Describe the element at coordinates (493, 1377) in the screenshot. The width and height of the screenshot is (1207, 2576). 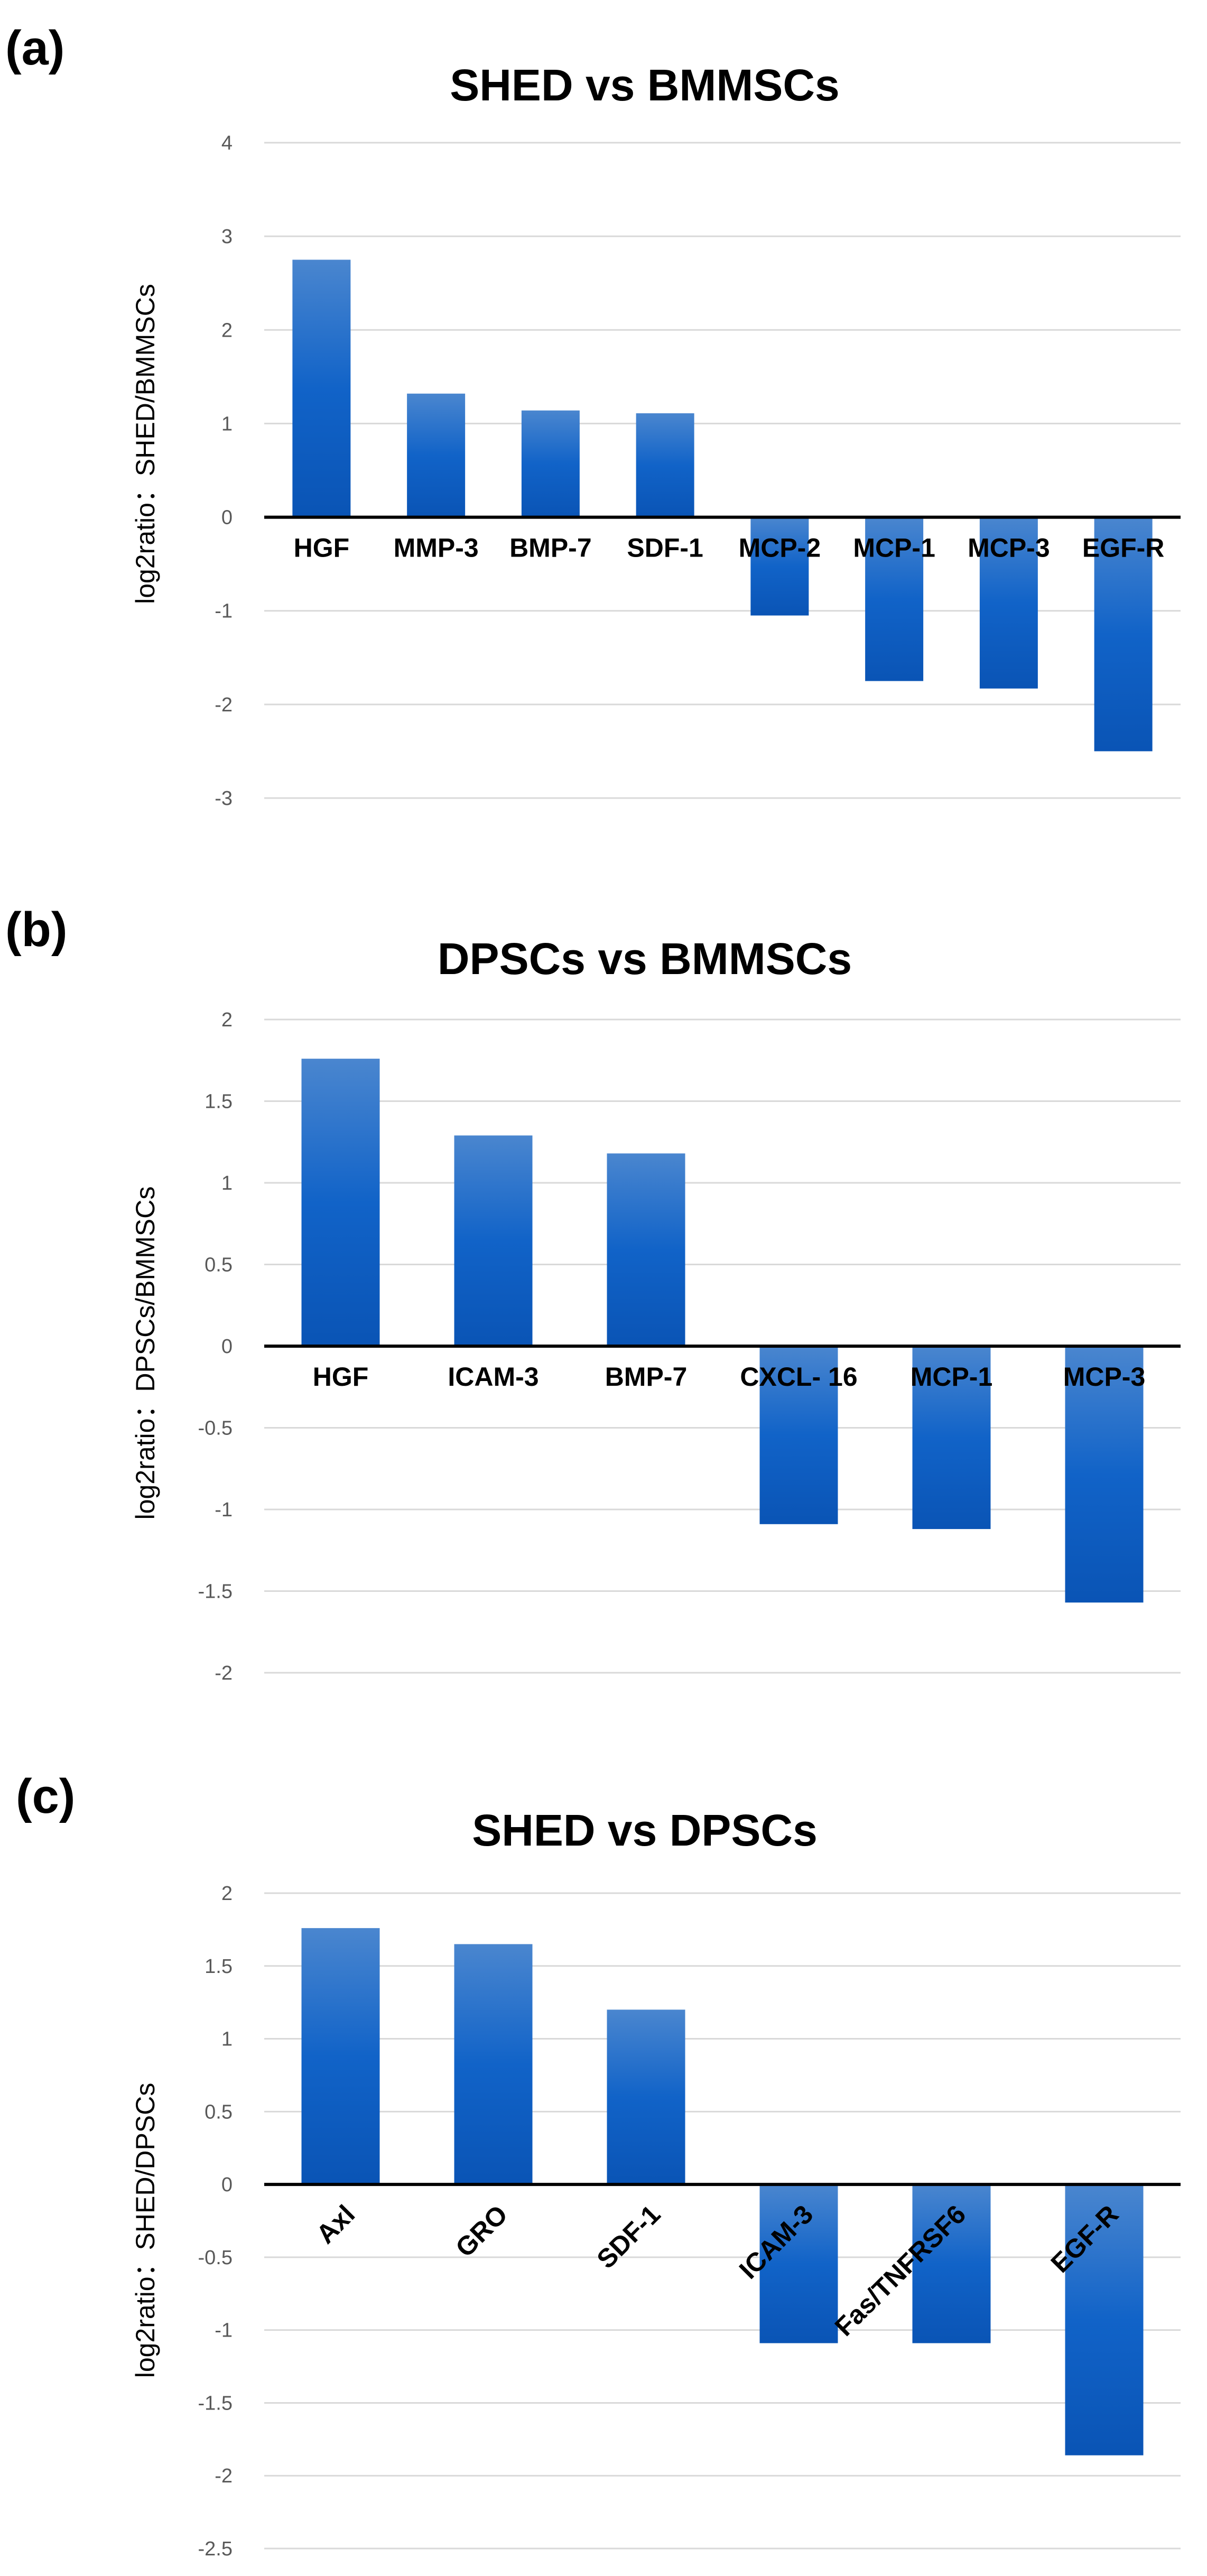
I see `category-label: ICAM-3` at that location.